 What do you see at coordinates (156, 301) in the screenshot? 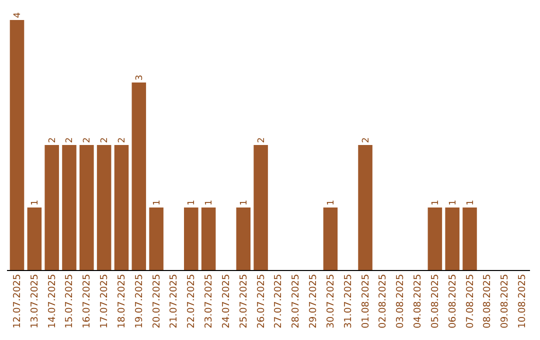
I see `x-tick-label: 20.07.2025` at bounding box center [156, 301].